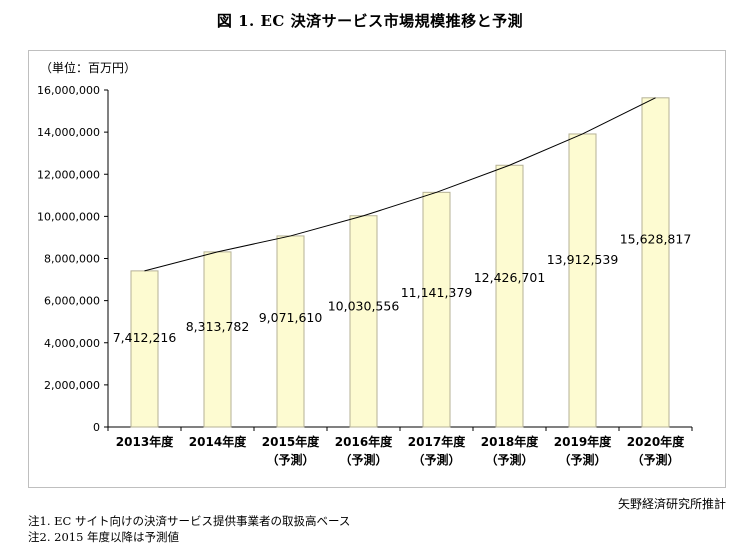 The width and height of the screenshot is (740, 556). What do you see at coordinates (583, 259) in the screenshot?
I see `data-label: 13,912,539` at bounding box center [583, 259].